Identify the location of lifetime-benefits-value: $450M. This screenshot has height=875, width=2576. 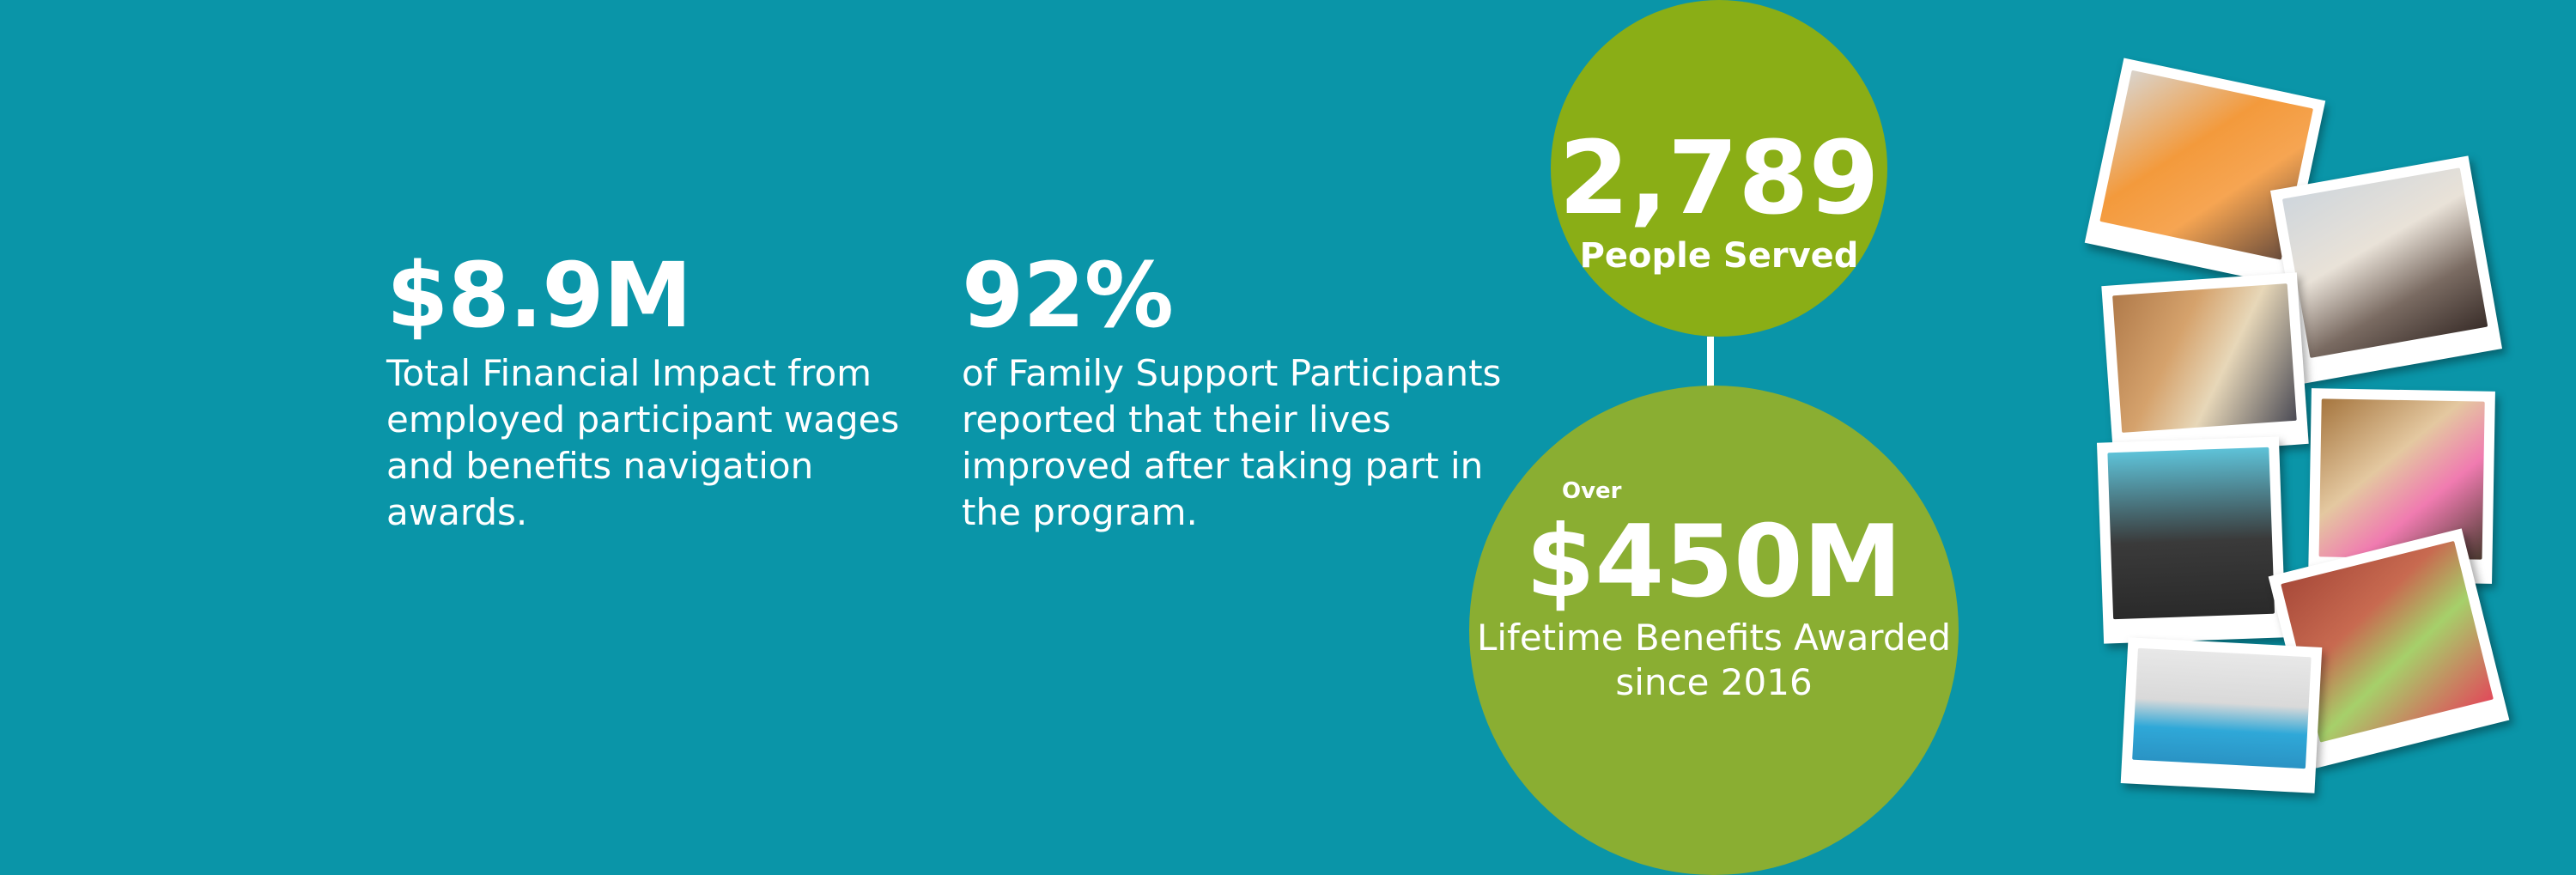
(1714, 562).